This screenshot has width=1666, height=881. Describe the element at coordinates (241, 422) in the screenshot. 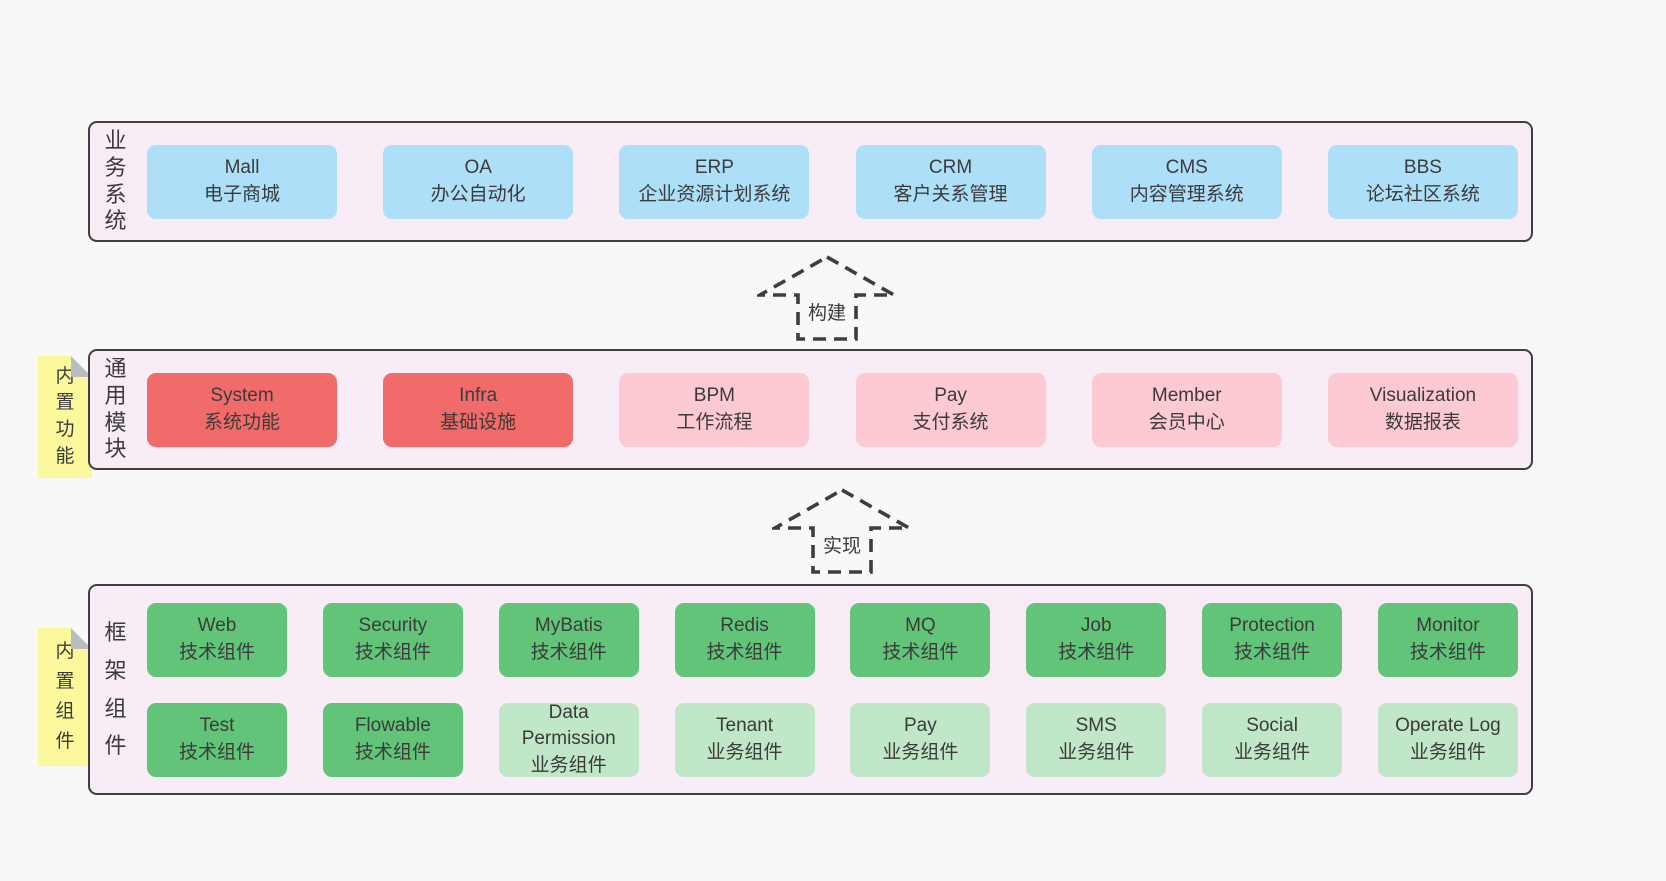

I see `box-system-subtitle: 系统功能` at that location.